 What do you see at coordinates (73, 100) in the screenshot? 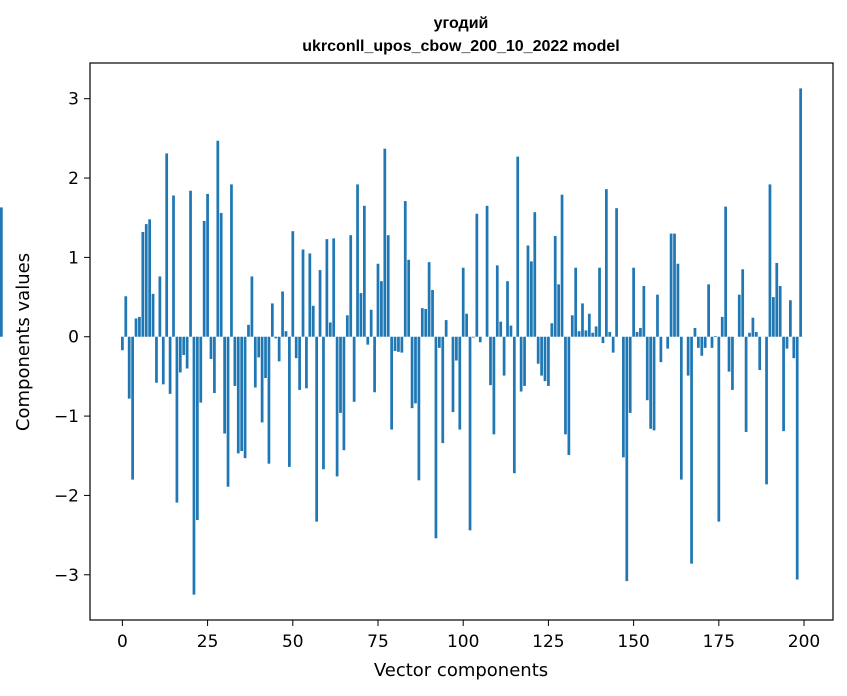
I see `y-tick-label: 3` at bounding box center [73, 100].